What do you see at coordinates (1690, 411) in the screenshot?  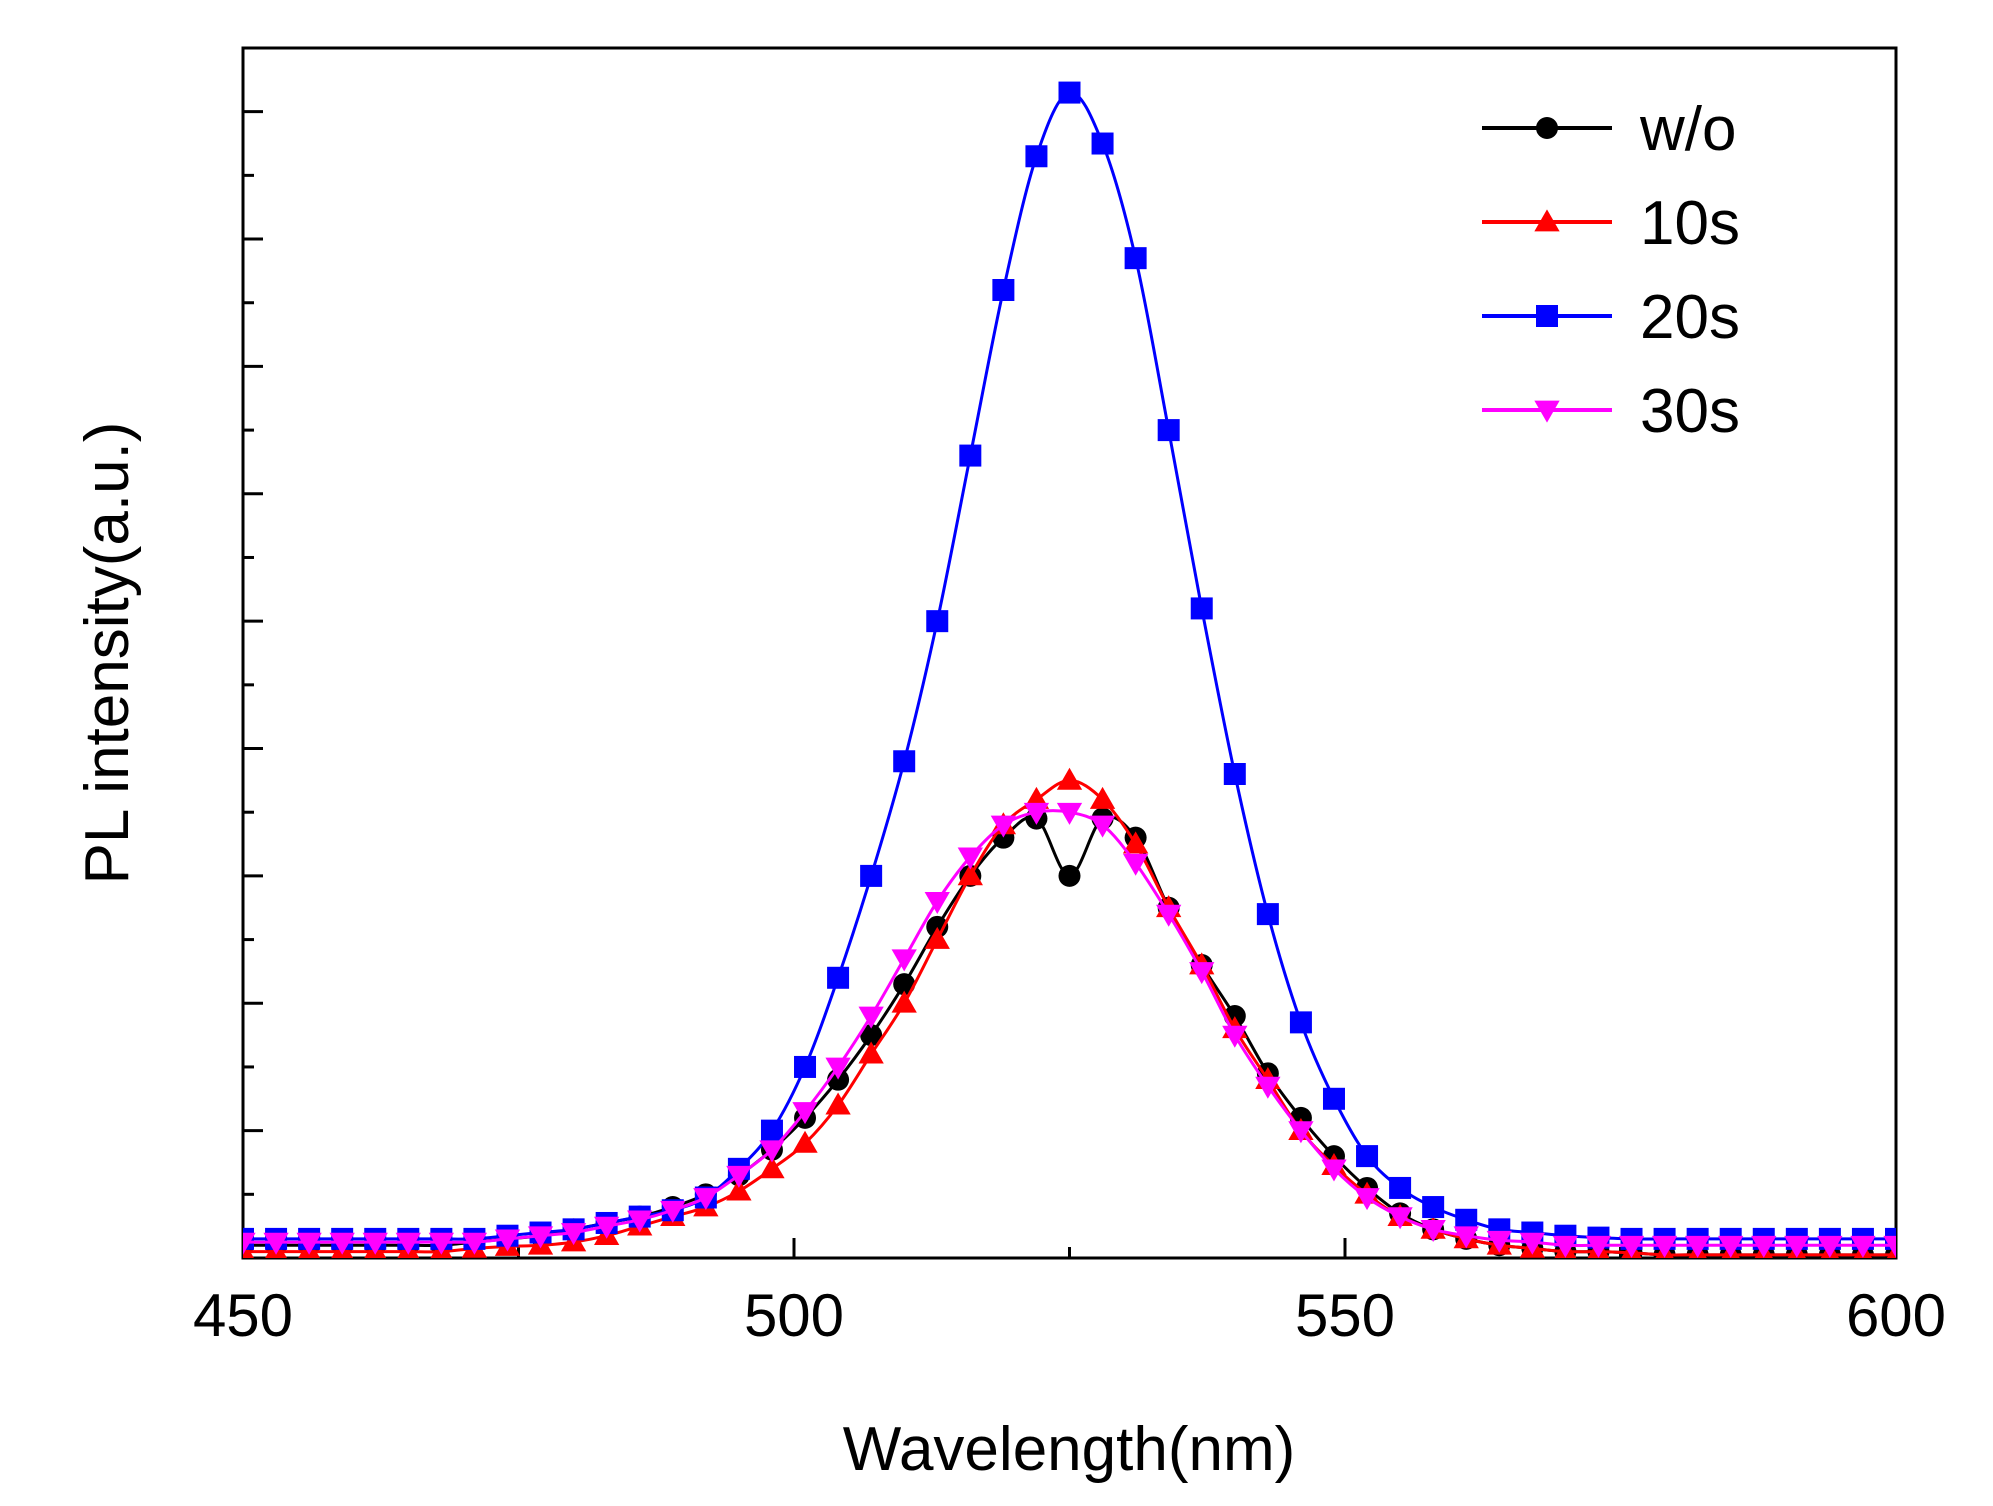 I see `legend-label: 30s` at bounding box center [1690, 411].